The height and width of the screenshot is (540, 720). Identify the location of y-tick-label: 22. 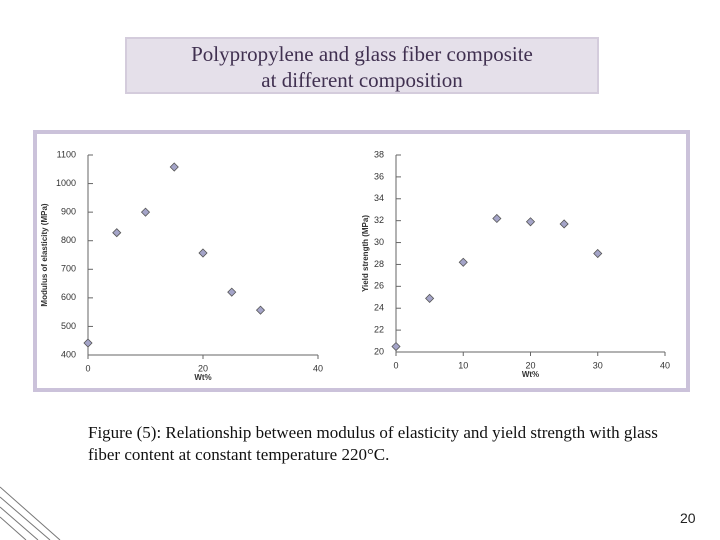
(379, 329).